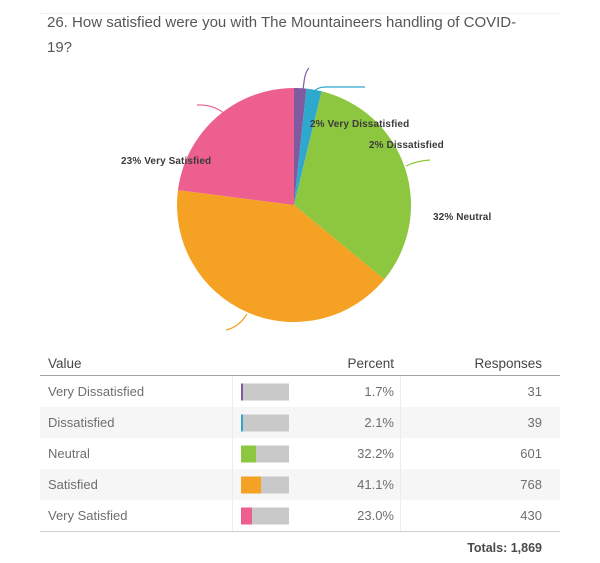 The width and height of the screenshot is (600, 563). Describe the element at coordinates (316, 391) in the screenshot. I see `row-percent-cell: 1.7%` at that location.